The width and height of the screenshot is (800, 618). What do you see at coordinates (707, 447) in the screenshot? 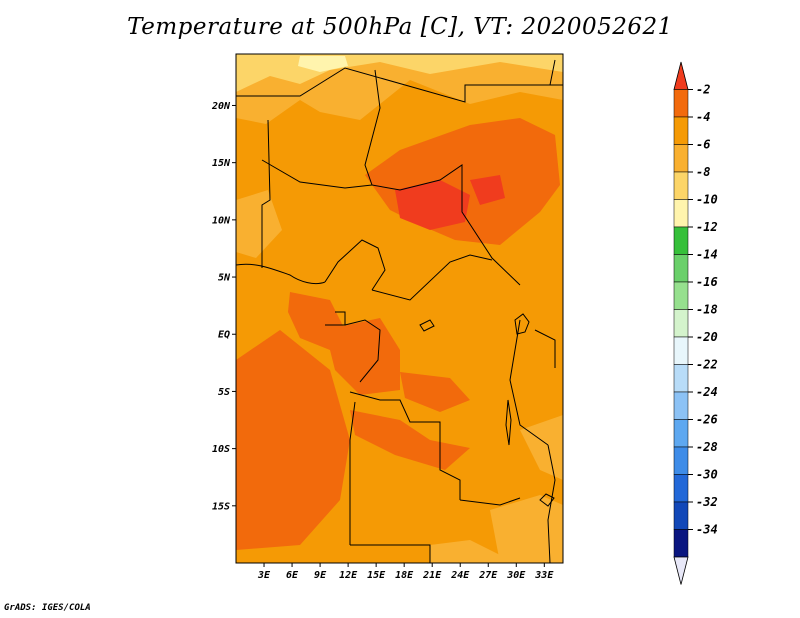
I see `colorbar-label: -28` at bounding box center [707, 447].